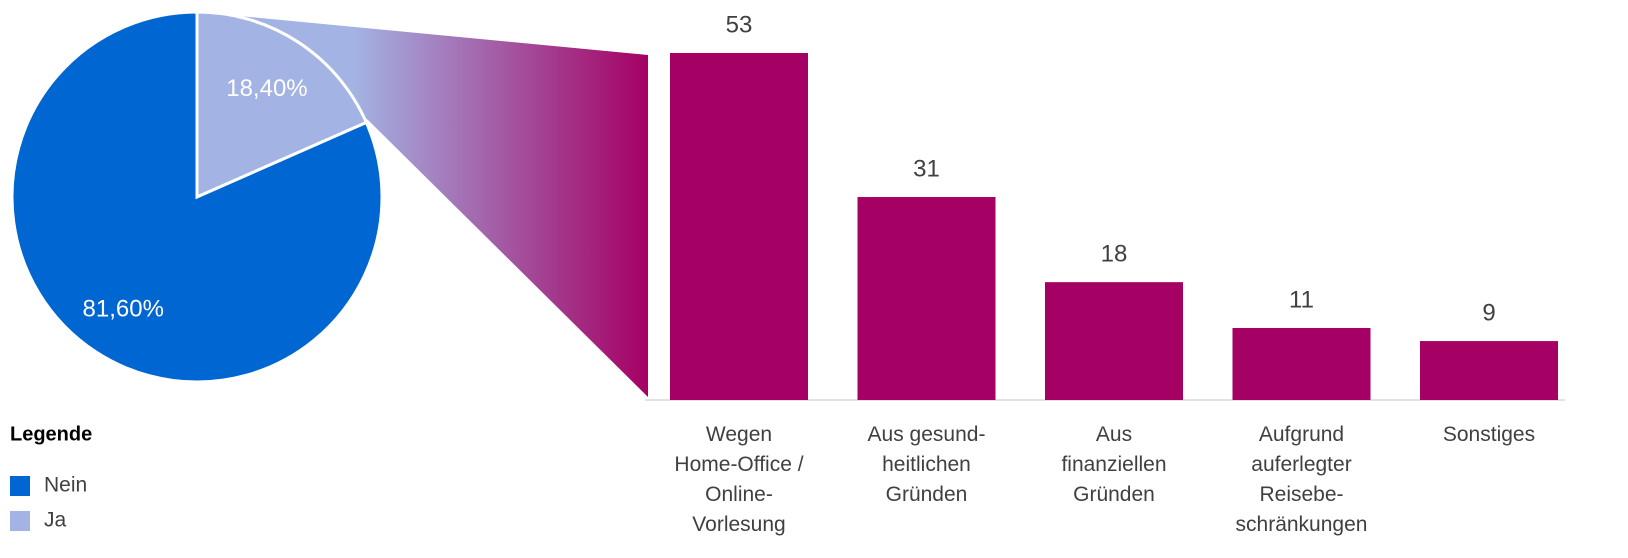 The width and height of the screenshot is (1628, 558). I want to click on x-tick-line: Home-Office /, so click(738, 464).